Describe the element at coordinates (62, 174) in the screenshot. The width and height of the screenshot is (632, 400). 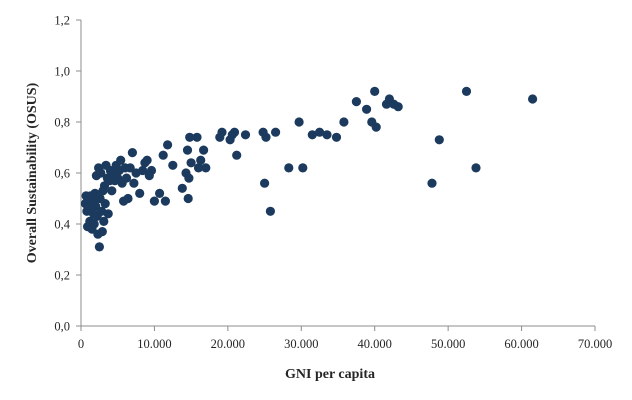
I see `y-tick-label: 0,6` at that location.